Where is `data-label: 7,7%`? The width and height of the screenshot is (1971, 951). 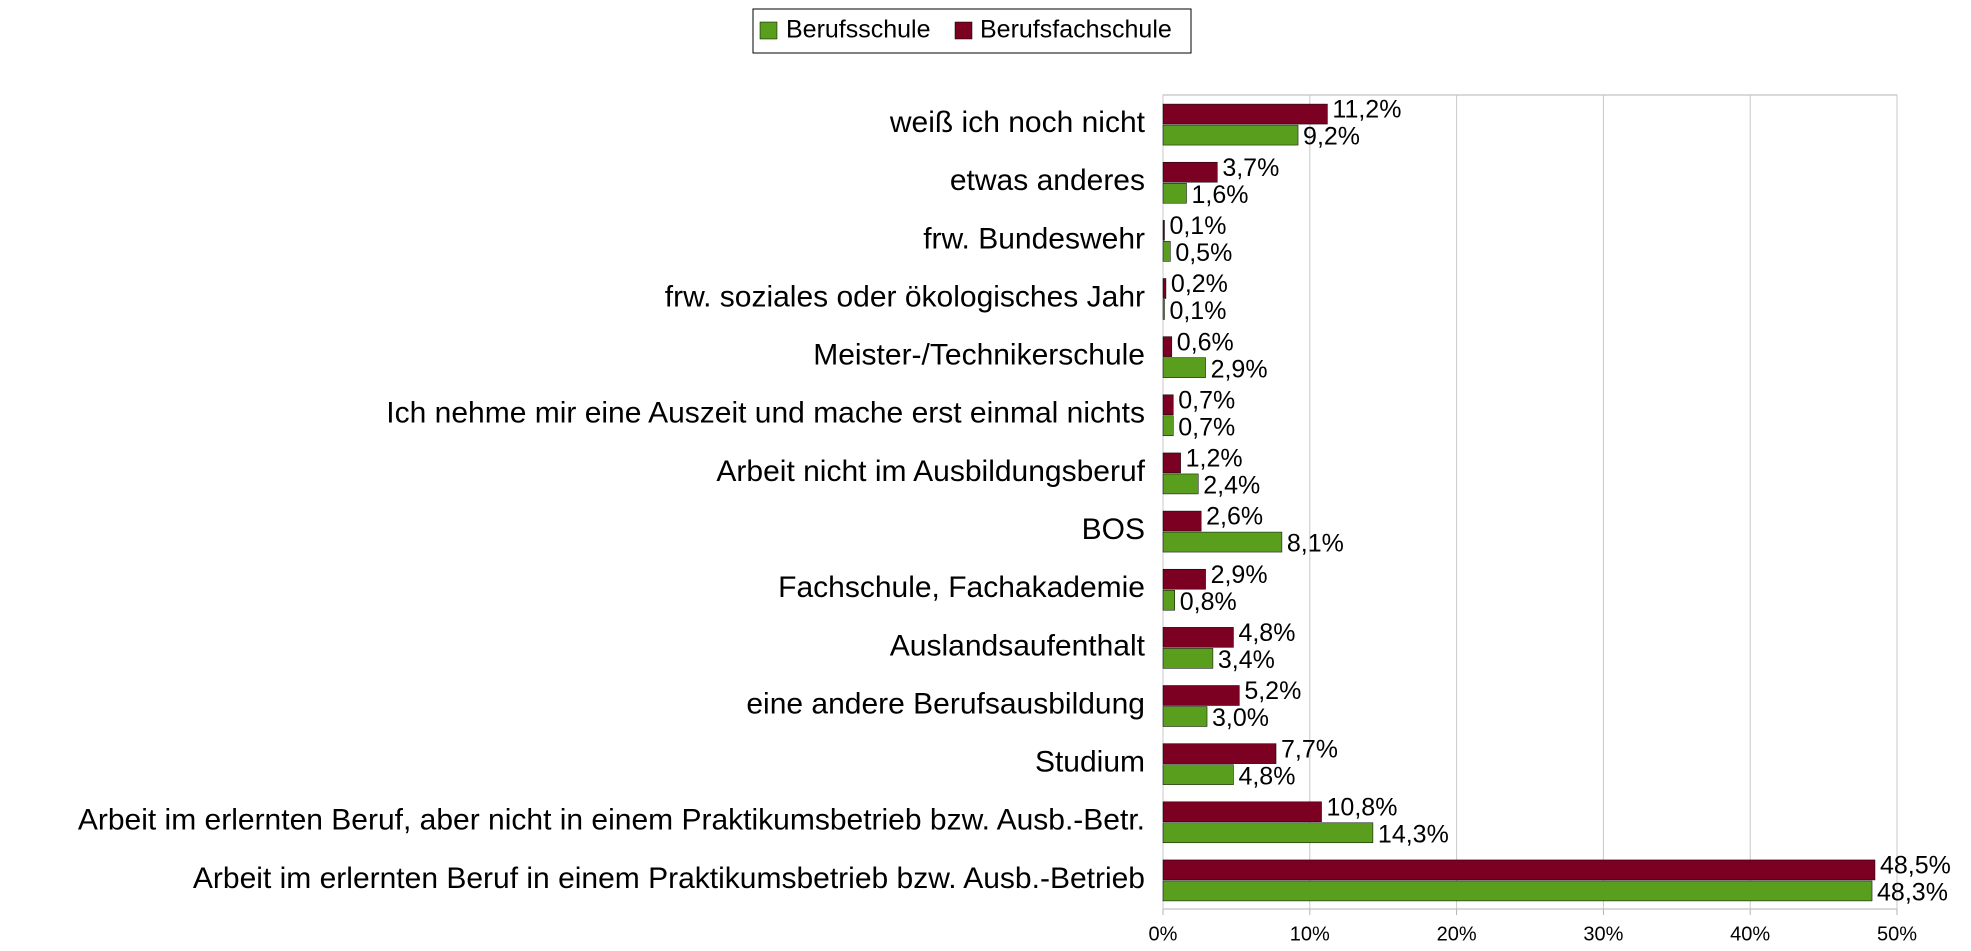 data-label: 7,7% is located at coordinates (1309, 749).